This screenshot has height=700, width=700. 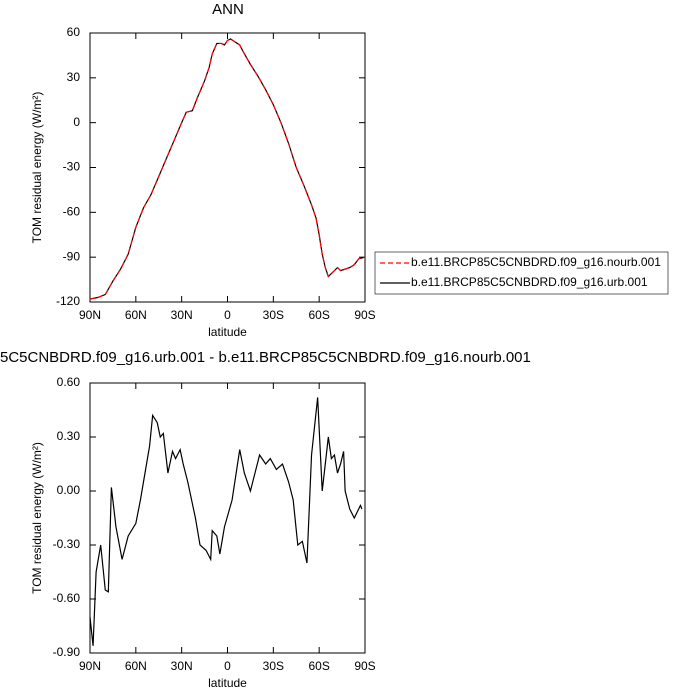 What do you see at coordinates (74, 32) in the screenshot?
I see `y-tick-label: 60` at bounding box center [74, 32].